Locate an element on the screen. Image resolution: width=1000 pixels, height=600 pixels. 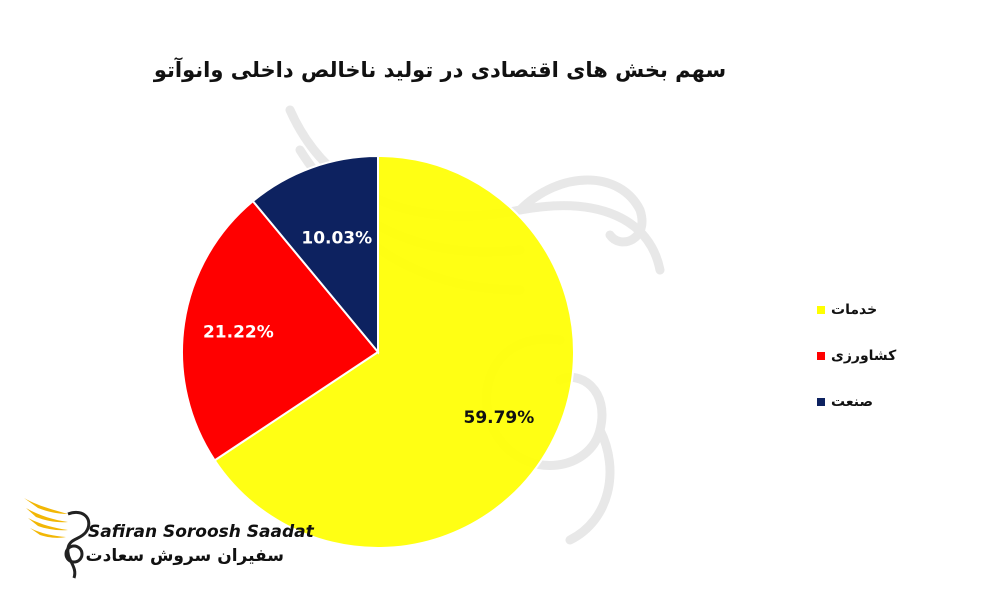
legend-label-2: کشاورزی is located at coordinates (864, 356).